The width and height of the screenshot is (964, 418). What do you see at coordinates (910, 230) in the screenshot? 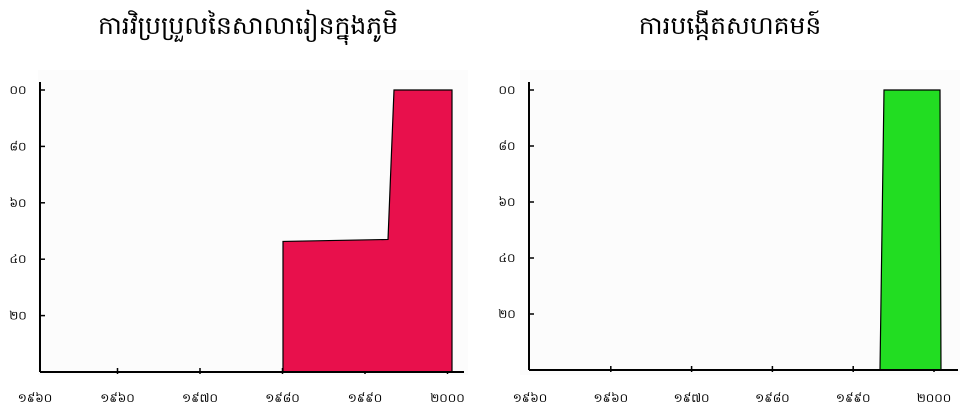
I see `right-series-area` at bounding box center [910, 230].